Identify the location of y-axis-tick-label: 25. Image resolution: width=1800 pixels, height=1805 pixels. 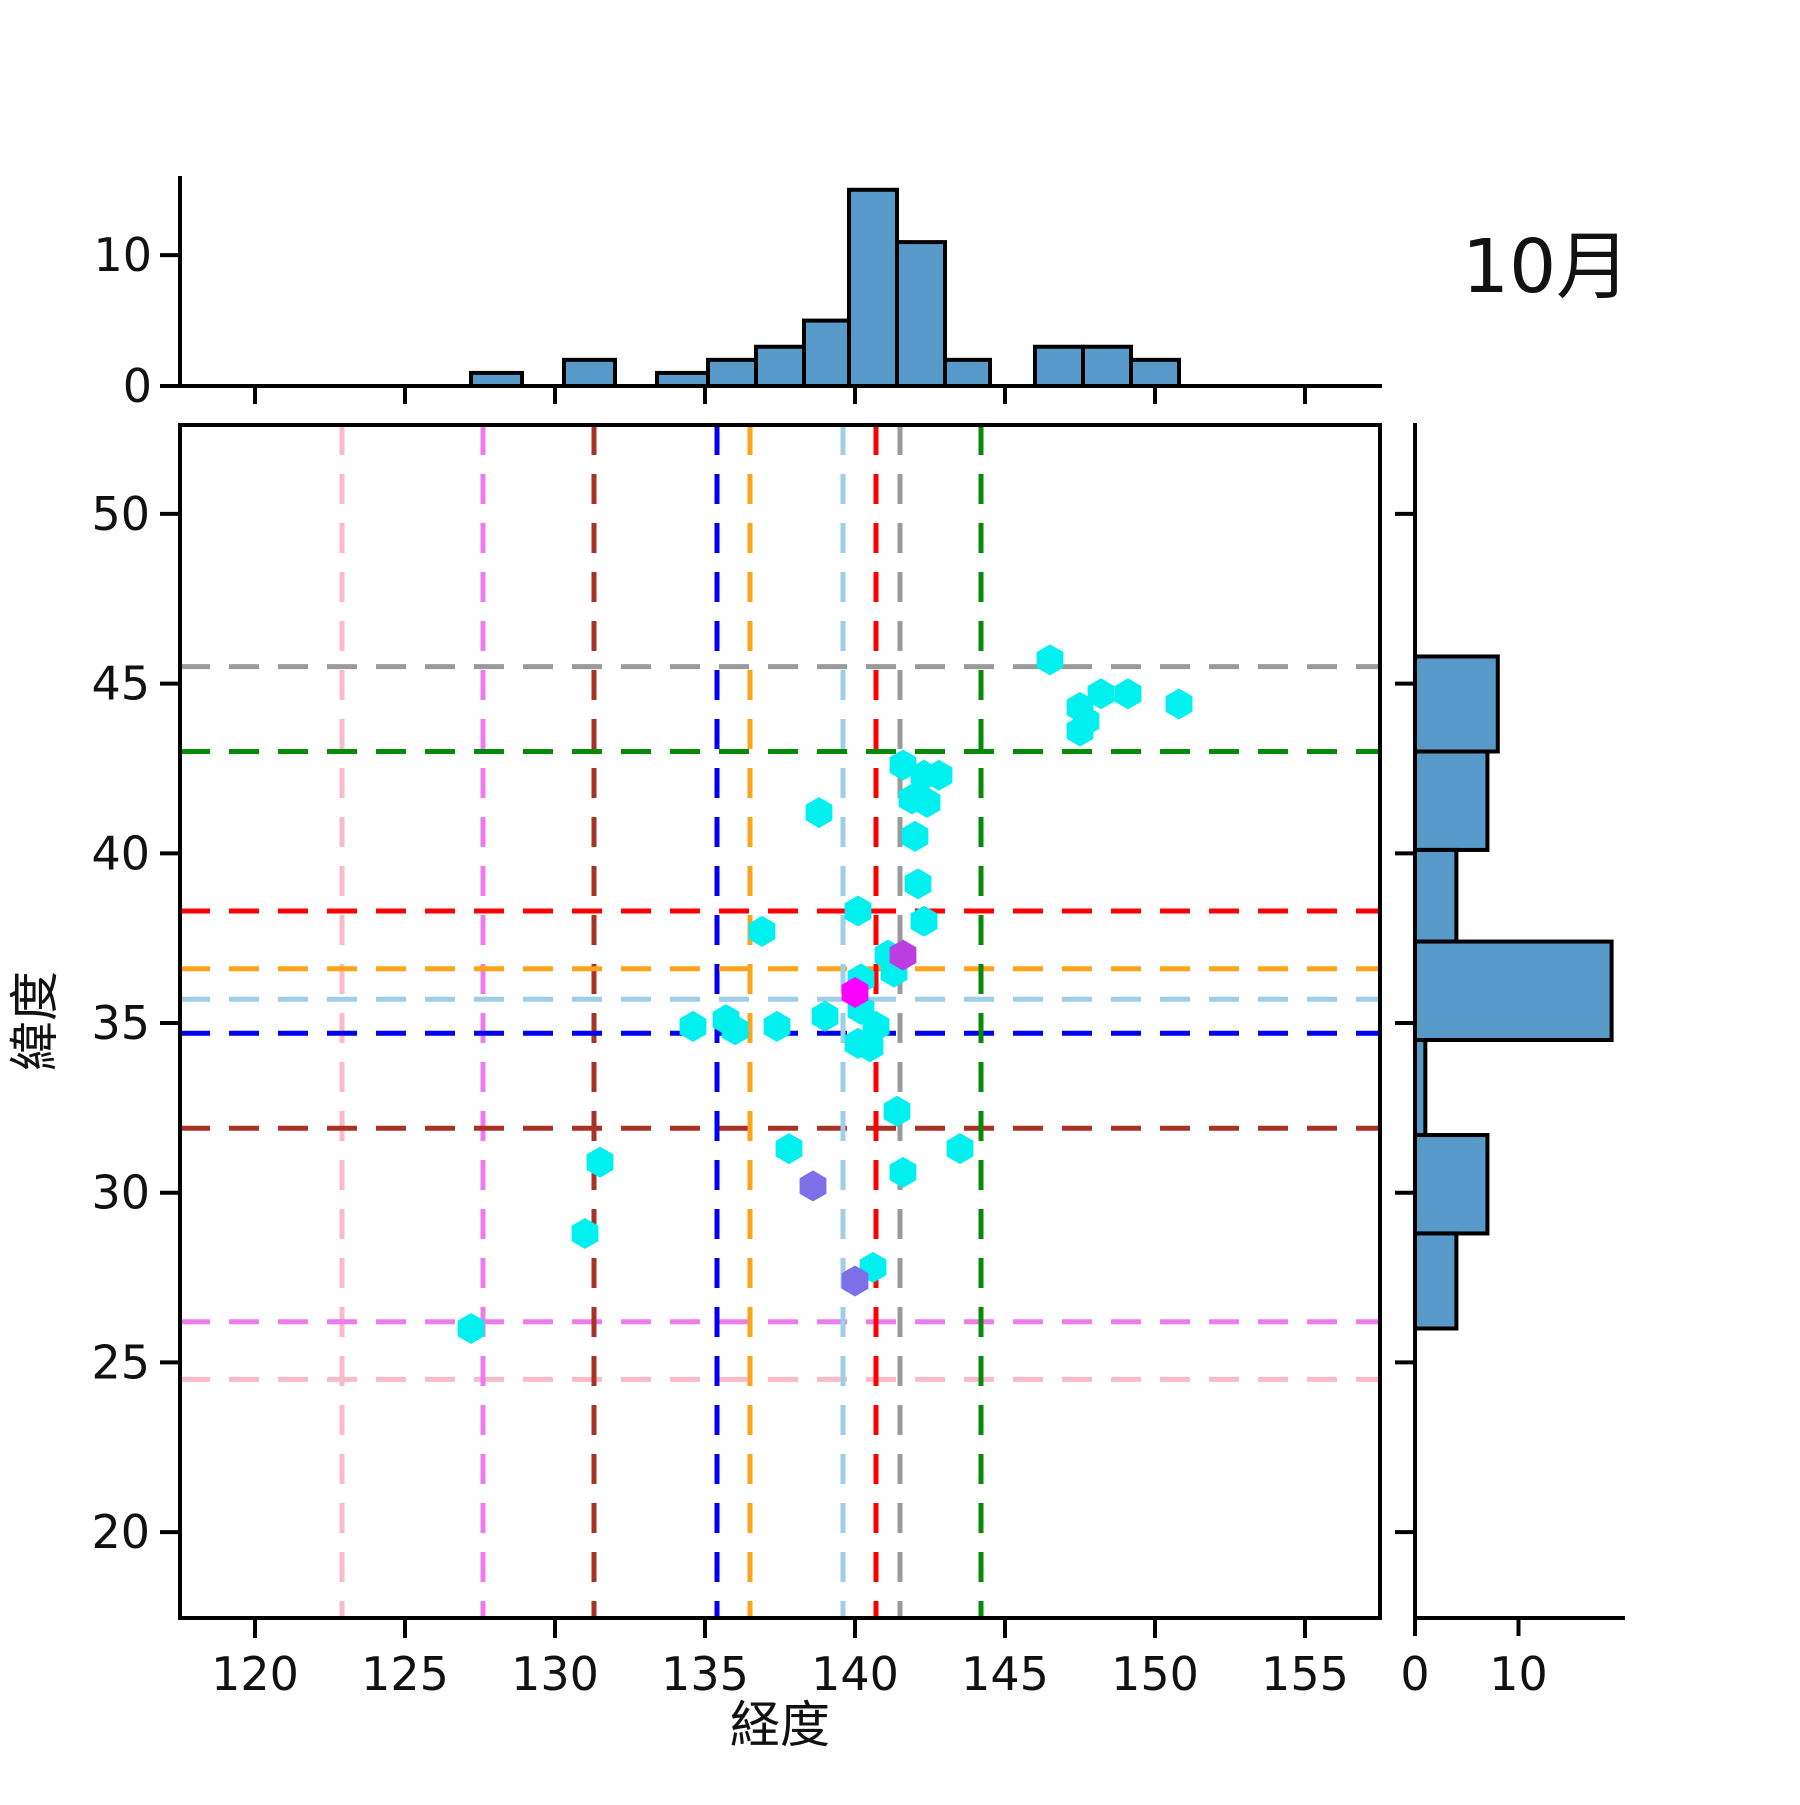
(120, 1362).